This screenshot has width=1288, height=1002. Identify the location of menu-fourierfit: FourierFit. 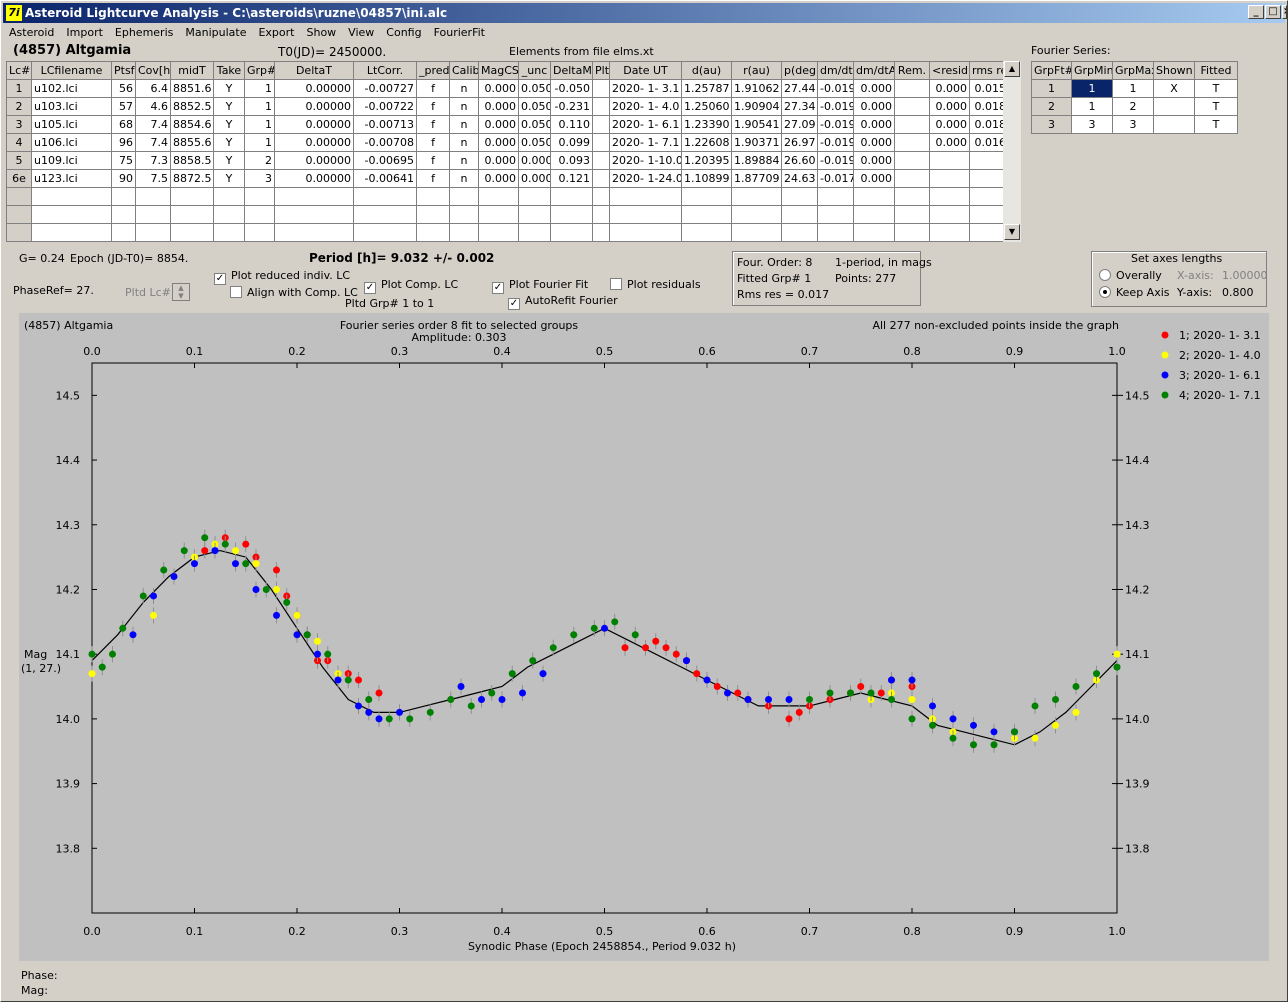
(459, 32).